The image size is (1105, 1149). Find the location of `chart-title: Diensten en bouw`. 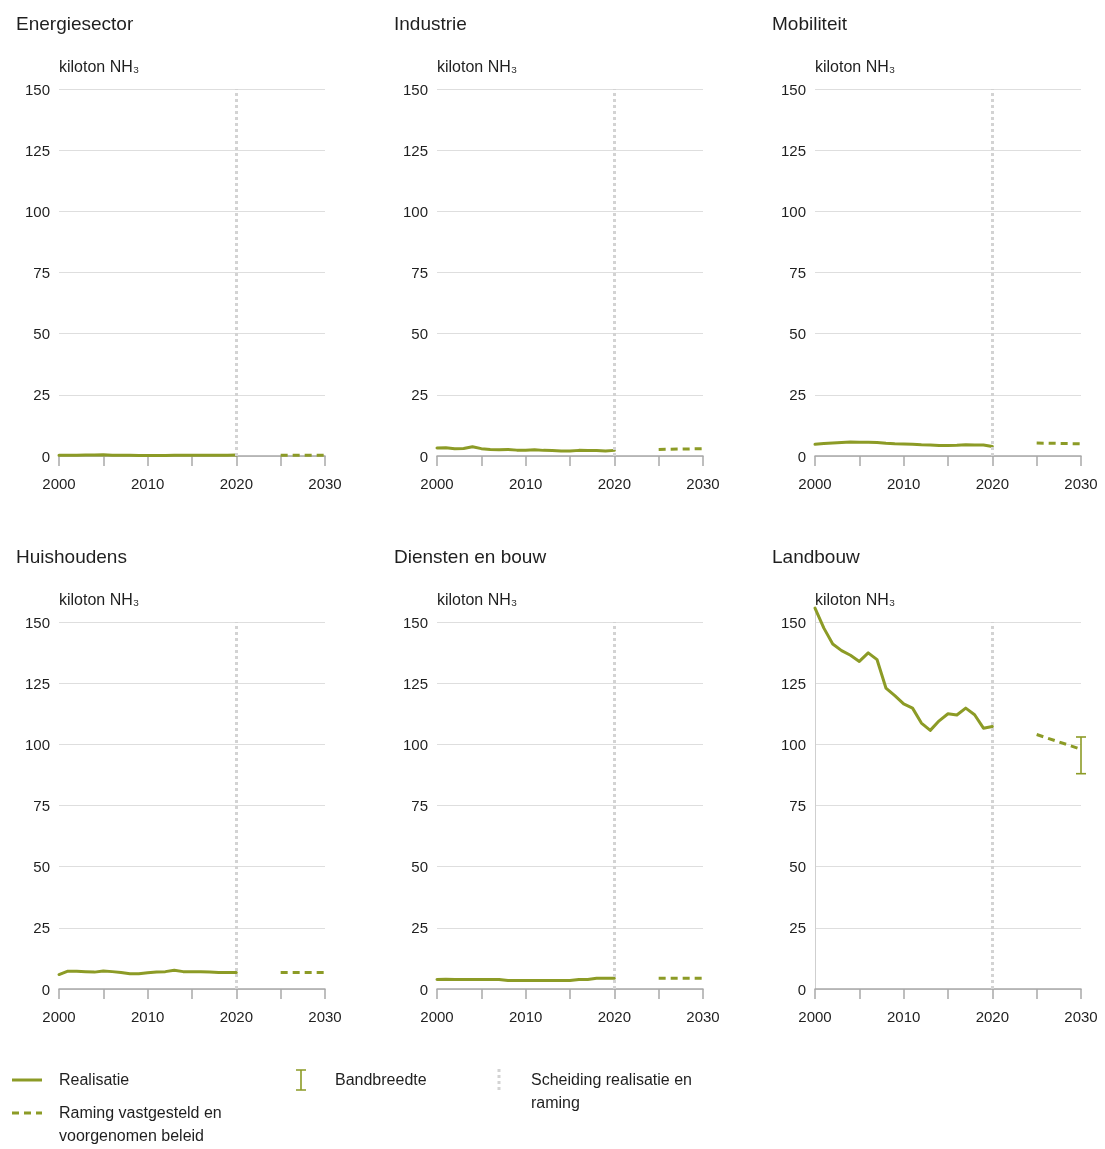

chart-title: Diensten en bouw is located at coordinates (470, 556).